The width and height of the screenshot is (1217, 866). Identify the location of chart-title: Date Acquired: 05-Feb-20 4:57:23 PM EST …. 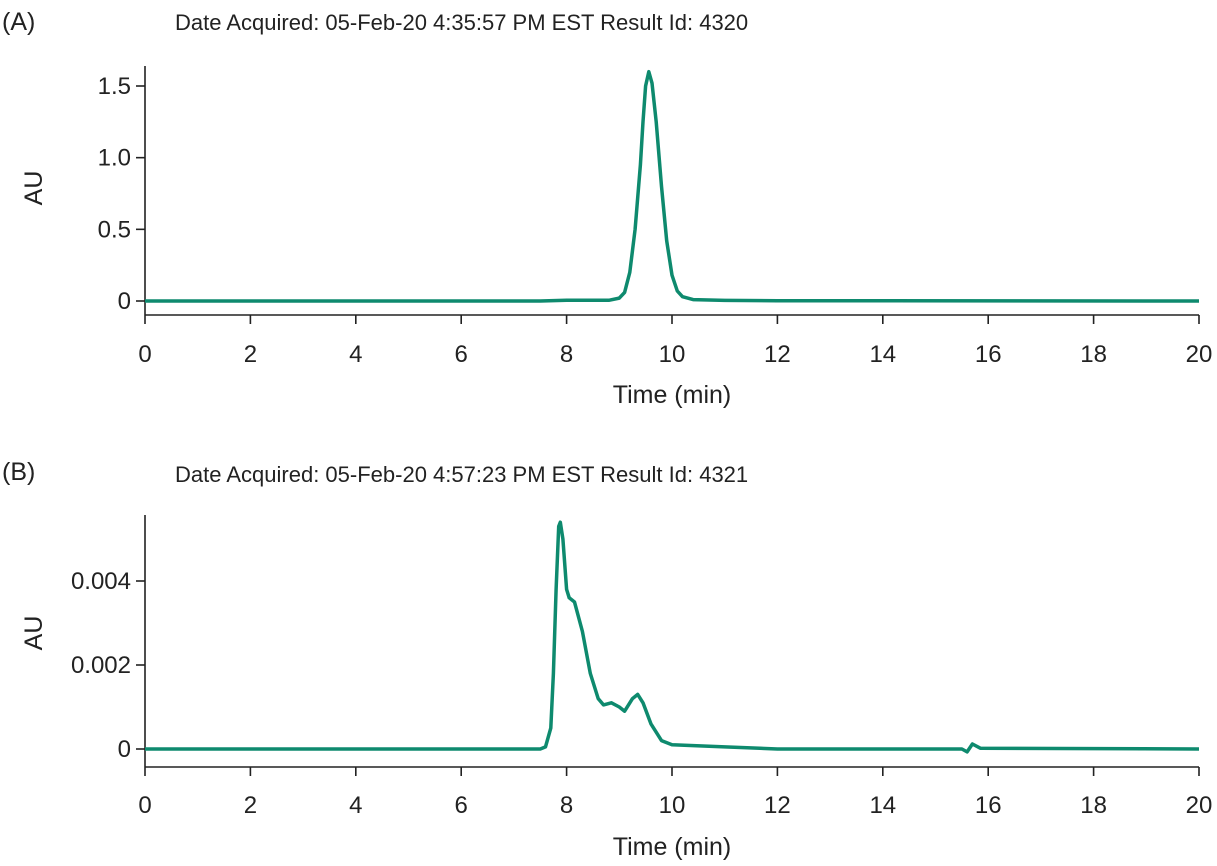
(461, 474).